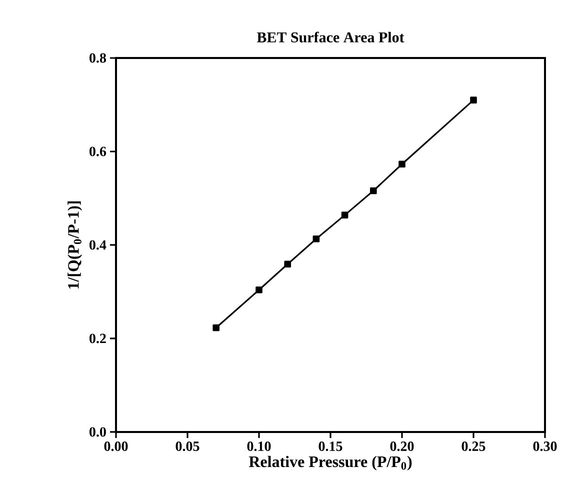 The image size is (566, 497). I want to click on x-tick-label: 0.00, so click(116, 447).